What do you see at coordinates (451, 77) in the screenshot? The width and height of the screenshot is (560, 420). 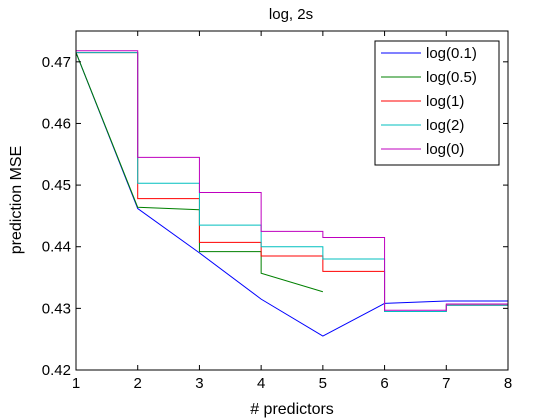 I see `legend-label: log(0.5)` at bounding box center [451, 77].